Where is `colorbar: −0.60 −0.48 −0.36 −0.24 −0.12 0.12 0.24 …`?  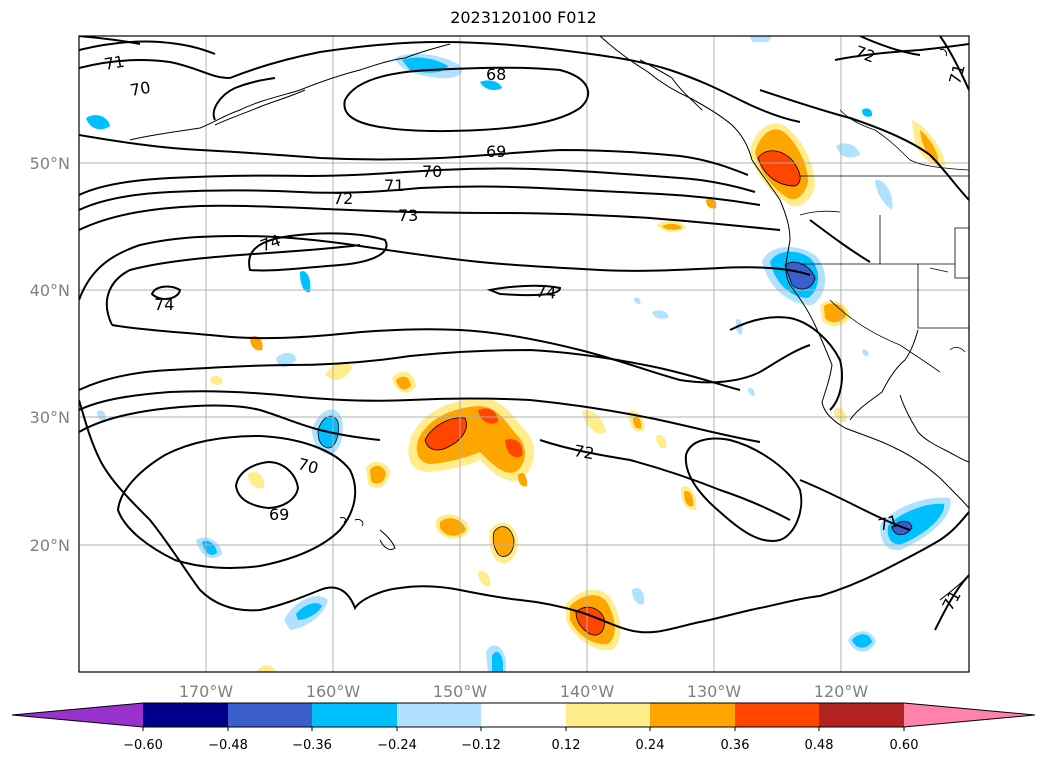
colorbar: −0.60 −0.48 −0.36 −0.24 −0.12 0.12 0.24 … is located at coordinates (523, 727).